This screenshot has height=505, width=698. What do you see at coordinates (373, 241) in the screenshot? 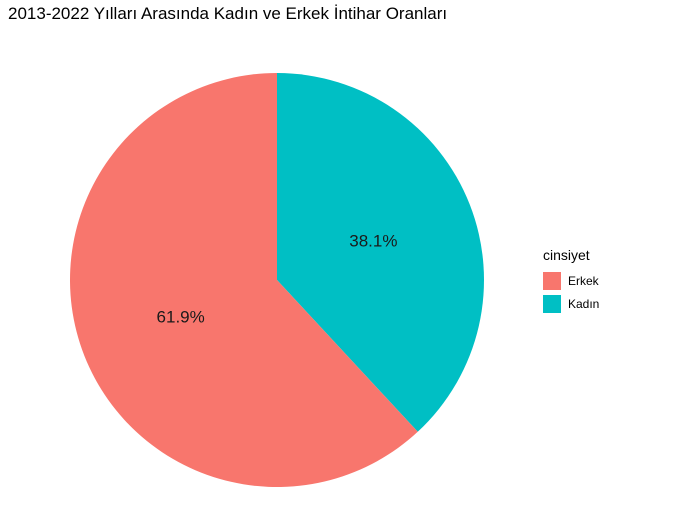
I see `slice-label-kadin: 38.1%` at bounding box center [373, 241].